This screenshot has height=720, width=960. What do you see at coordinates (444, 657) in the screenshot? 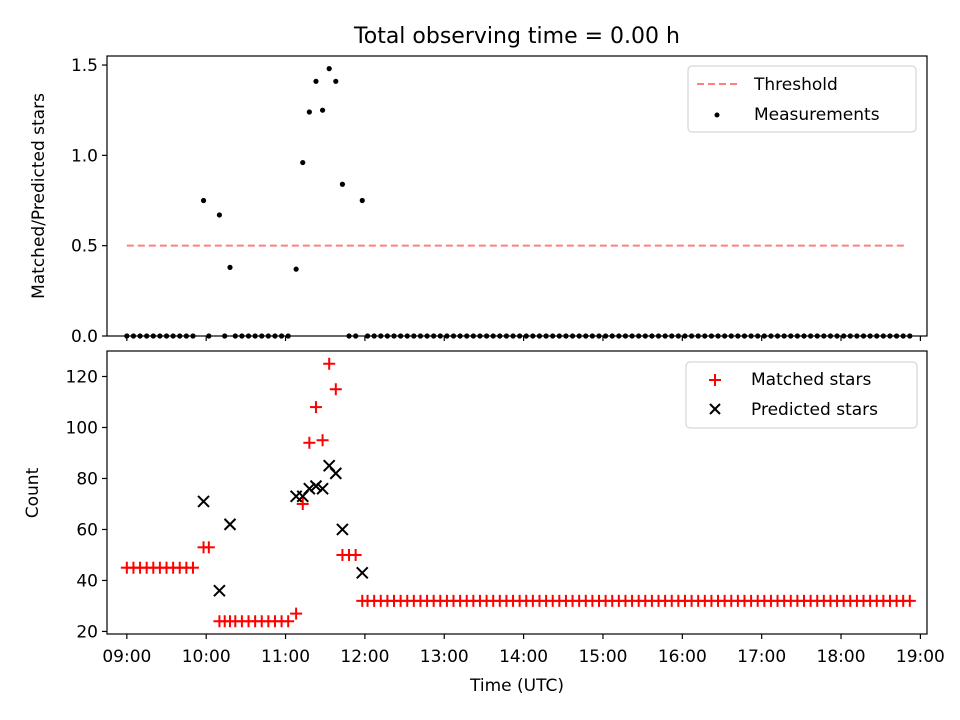
I see `bottom-x-tick-label: 13:00` at bounding box center [444, 657].